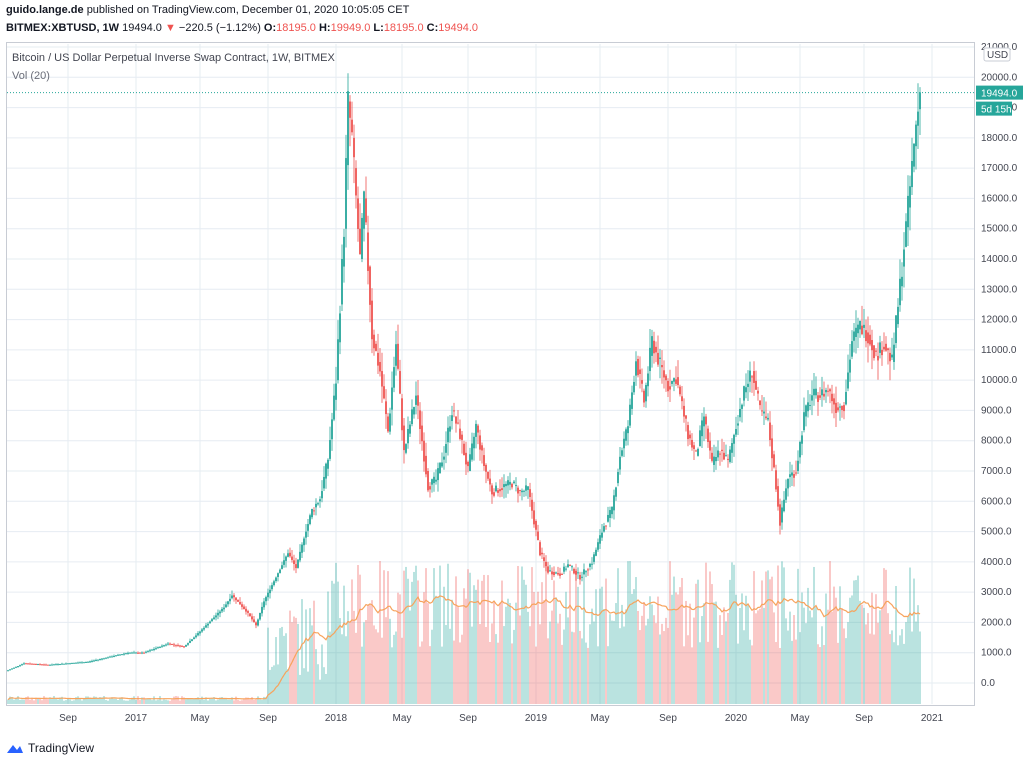  Describe the element at coordinates (50, 748) in the screenshot. I see `footer-brand: TradingView` at that location.